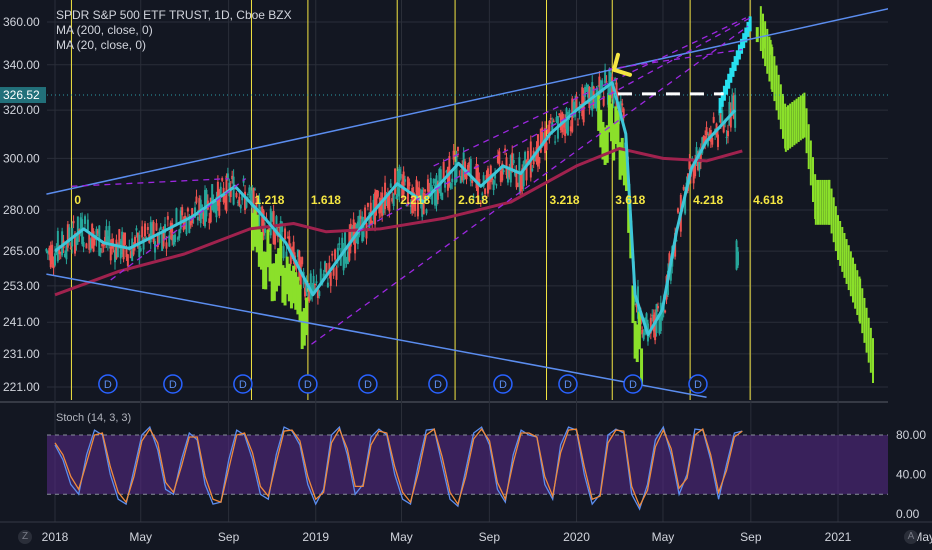  Describe the element at coordinates (466, 532) in the screenshot. I see `time-axis: 2018MaySep2019MaySep2020MaySep2021May` at that location.